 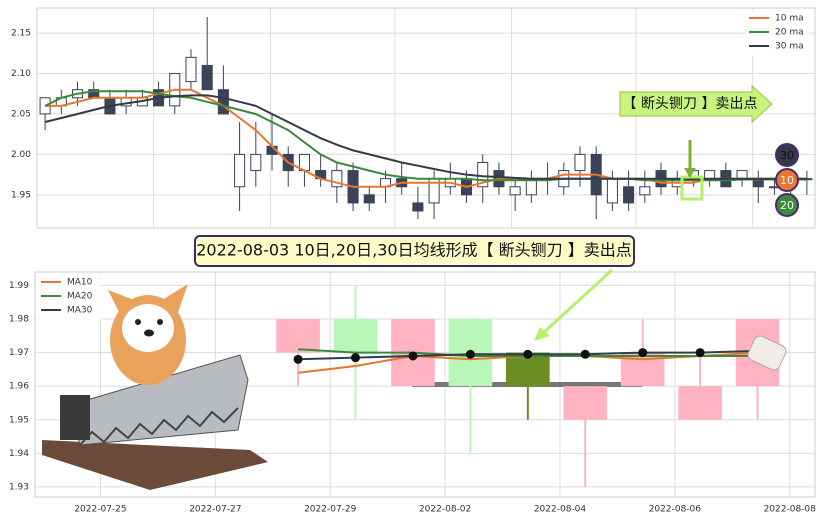 I want to click on legend-label: MA30, so click(x=80, y=311).